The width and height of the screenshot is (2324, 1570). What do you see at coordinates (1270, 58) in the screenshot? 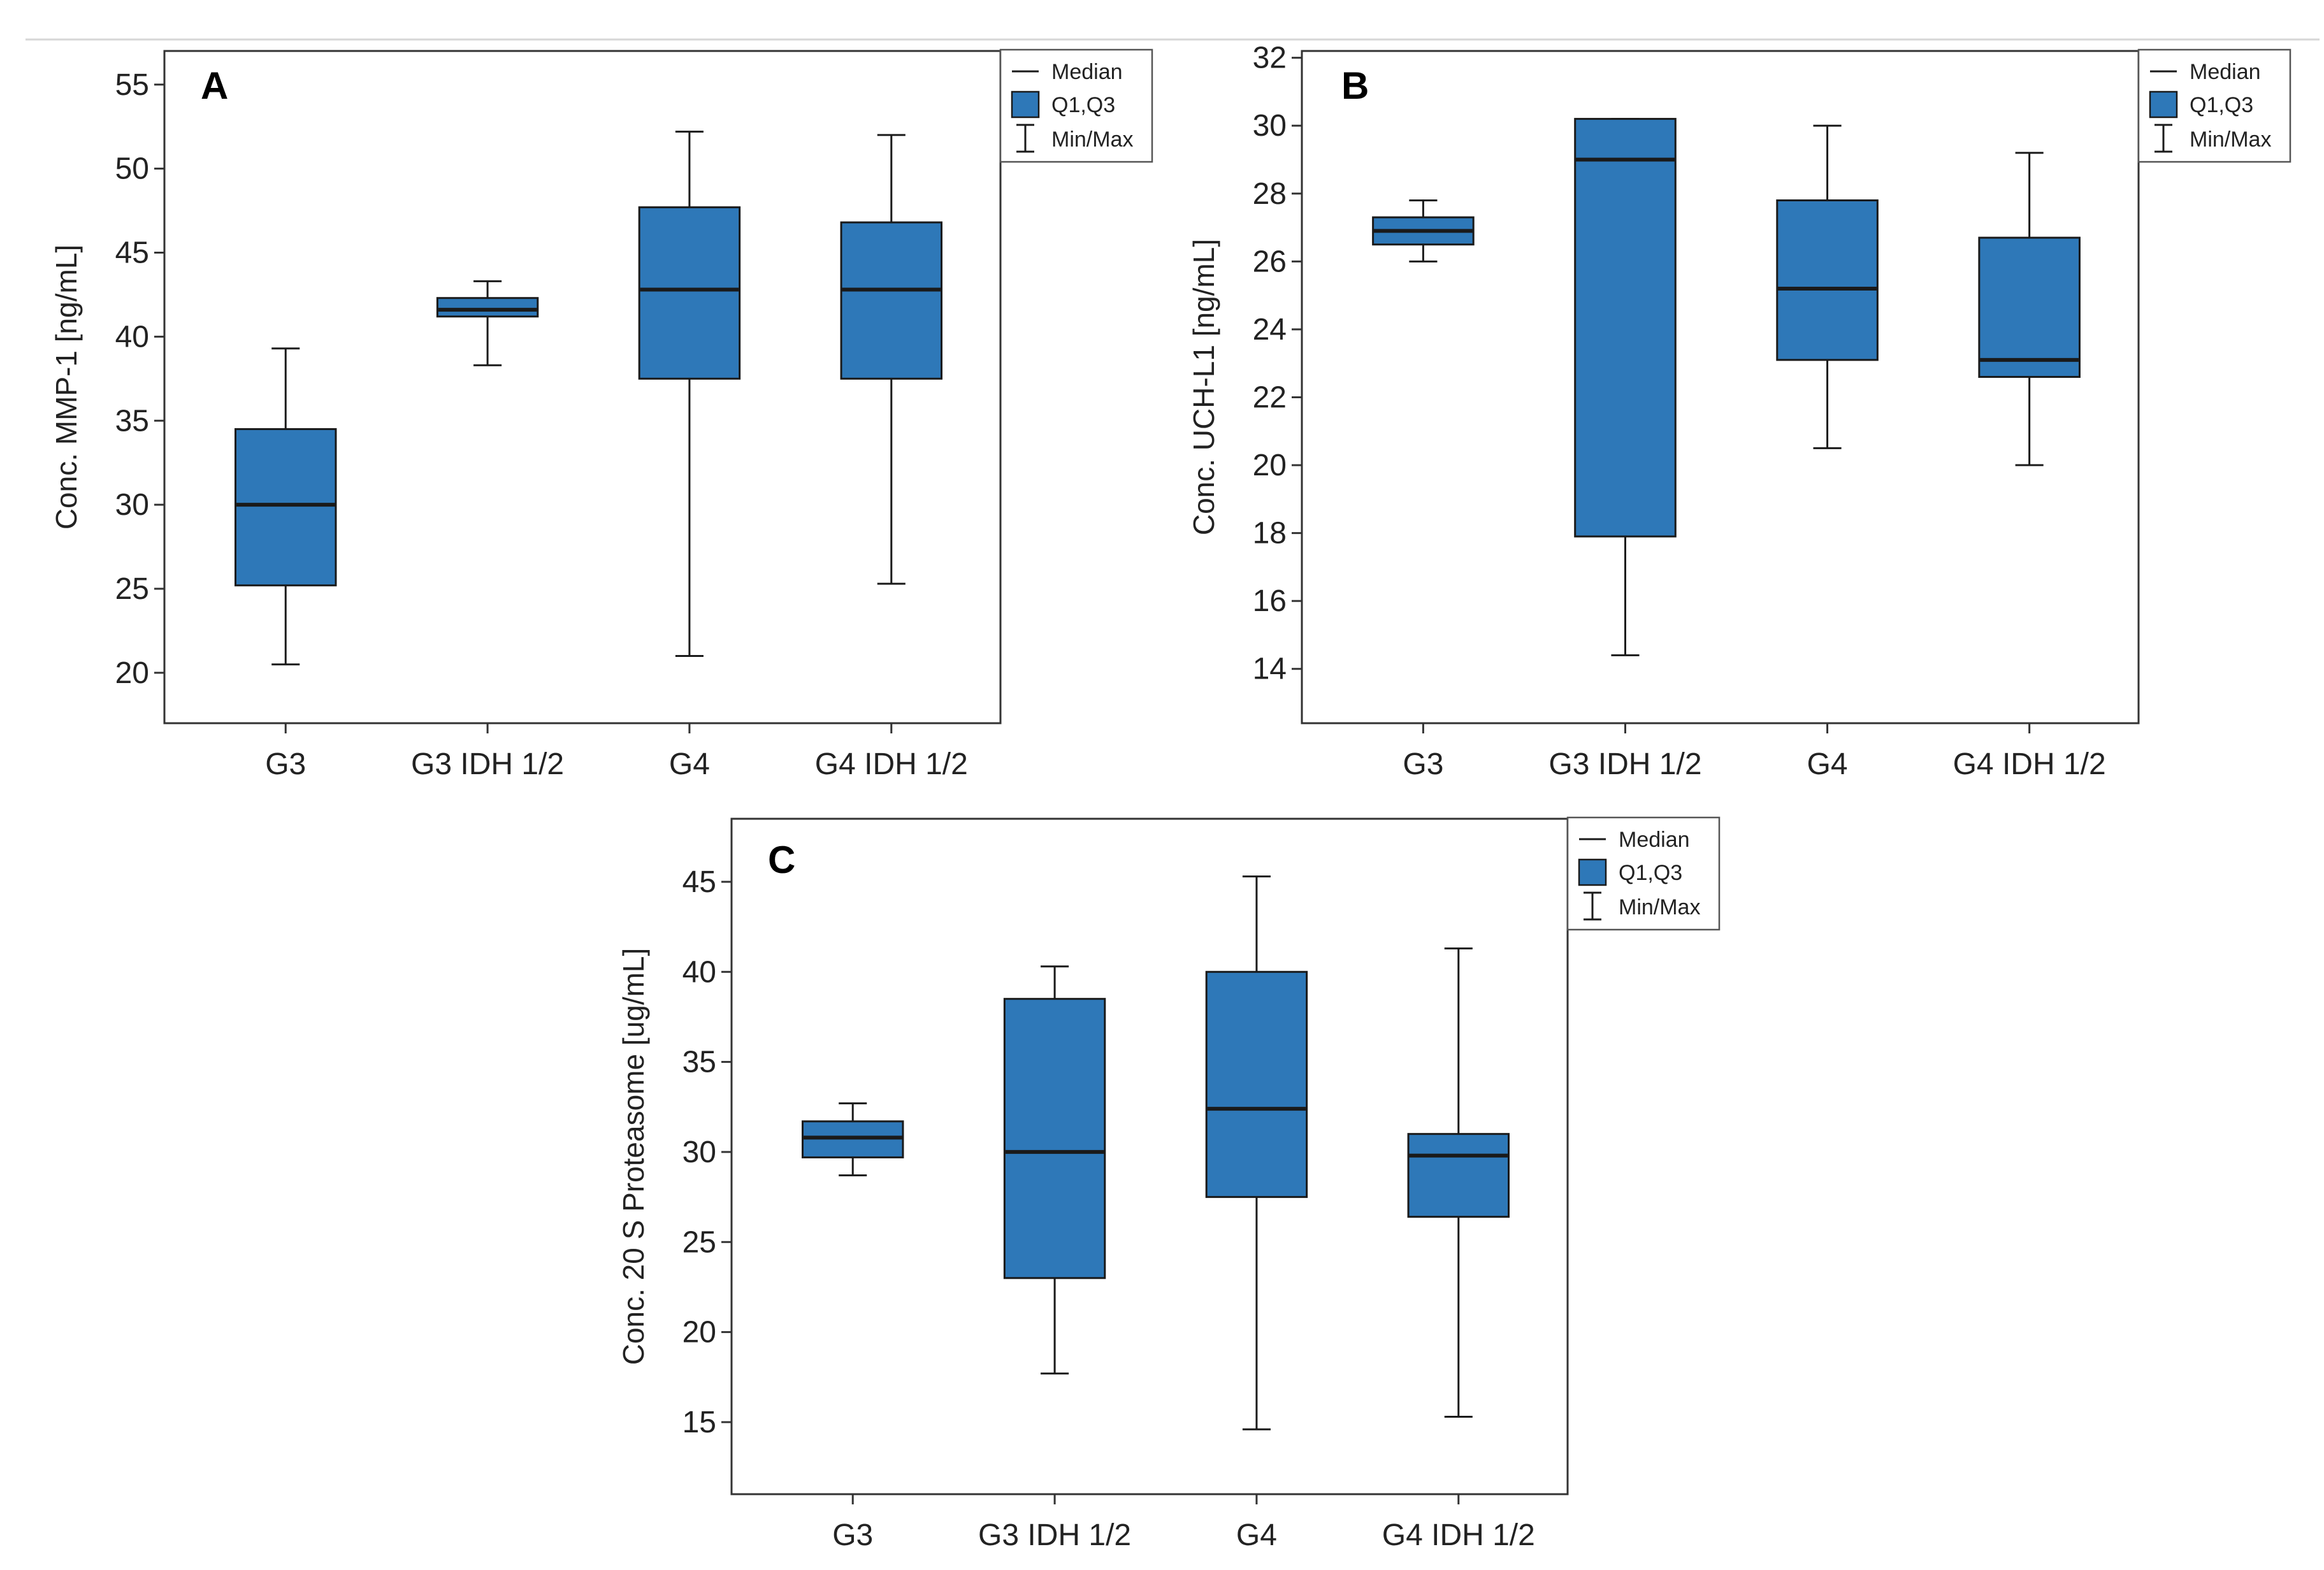
I see `y-tick-label: 32` at bounding box center [1270, 58].